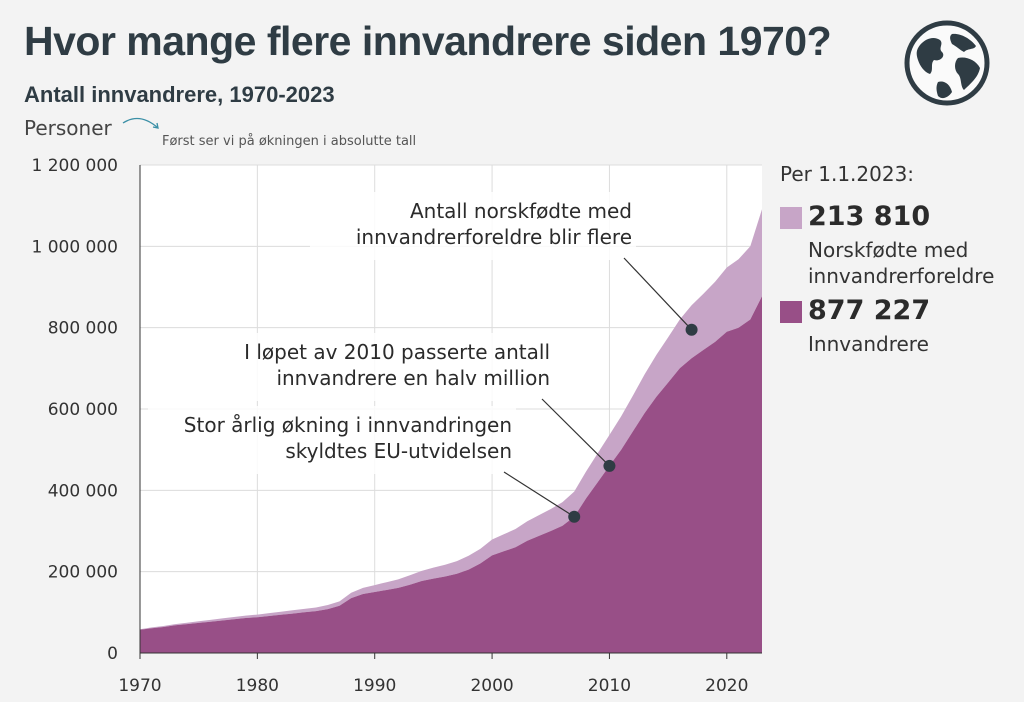 This screenshot has width=1024, height=702. I want to click on y-tick-label: 200 000, so click(83, 573).